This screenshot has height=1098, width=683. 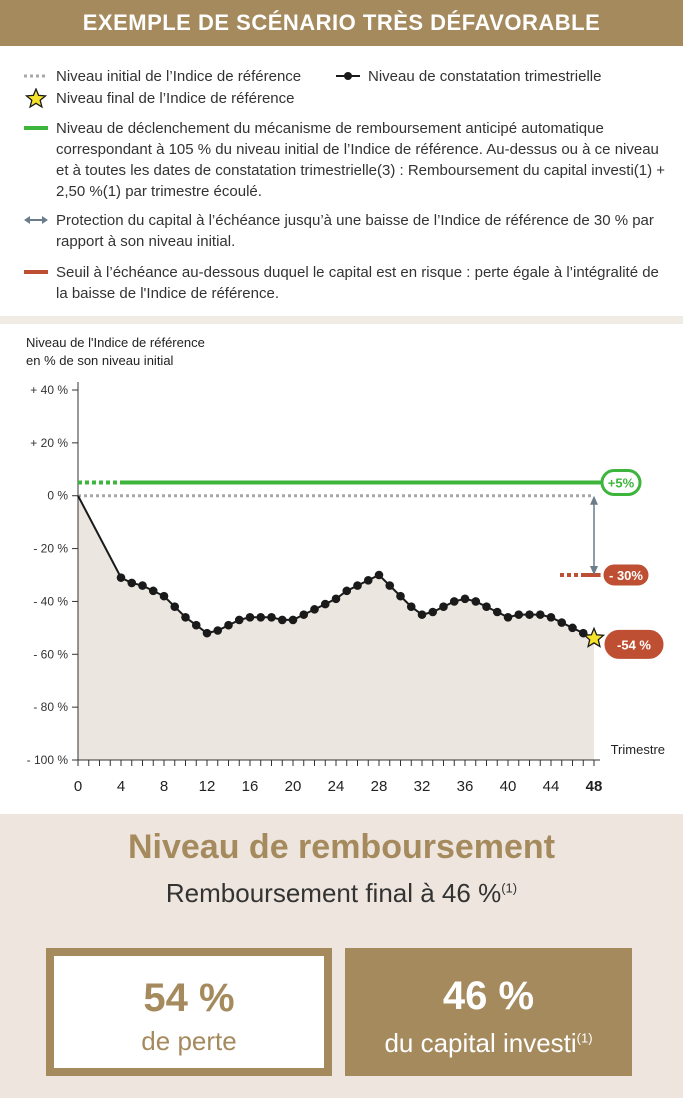 What do you see at coordinates (341, 847) in the screenshot?
I see `result-title: Niveau de remboursement` at bounding box center [341, 847].